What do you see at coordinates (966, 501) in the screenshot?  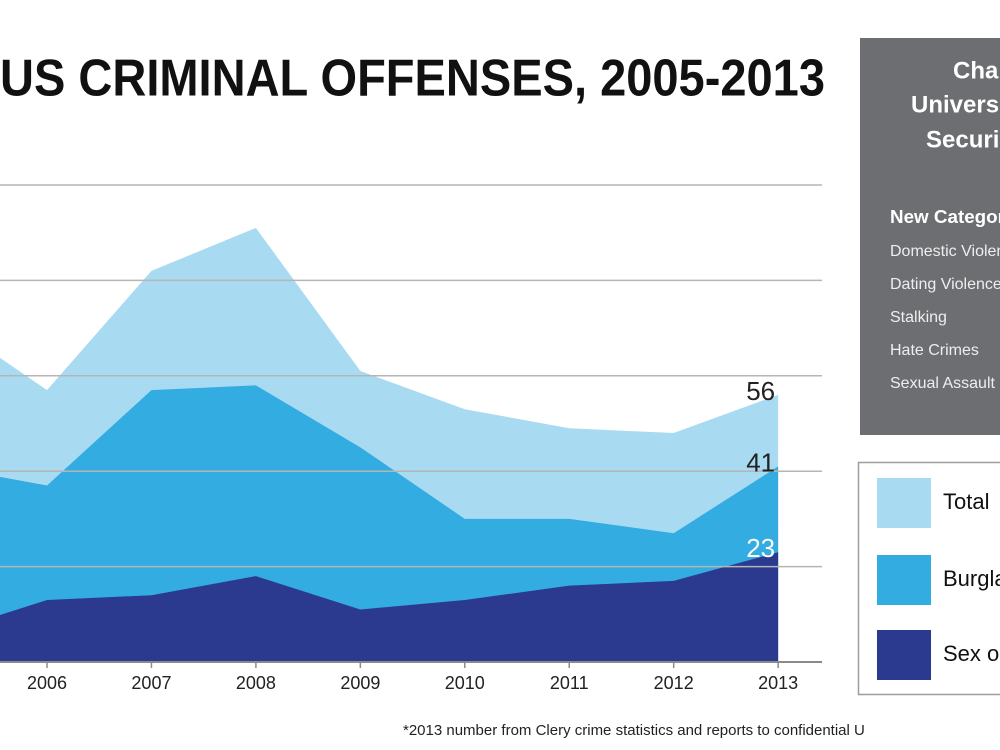 I see `legend-label: Total` at bounding box center [966, 501].